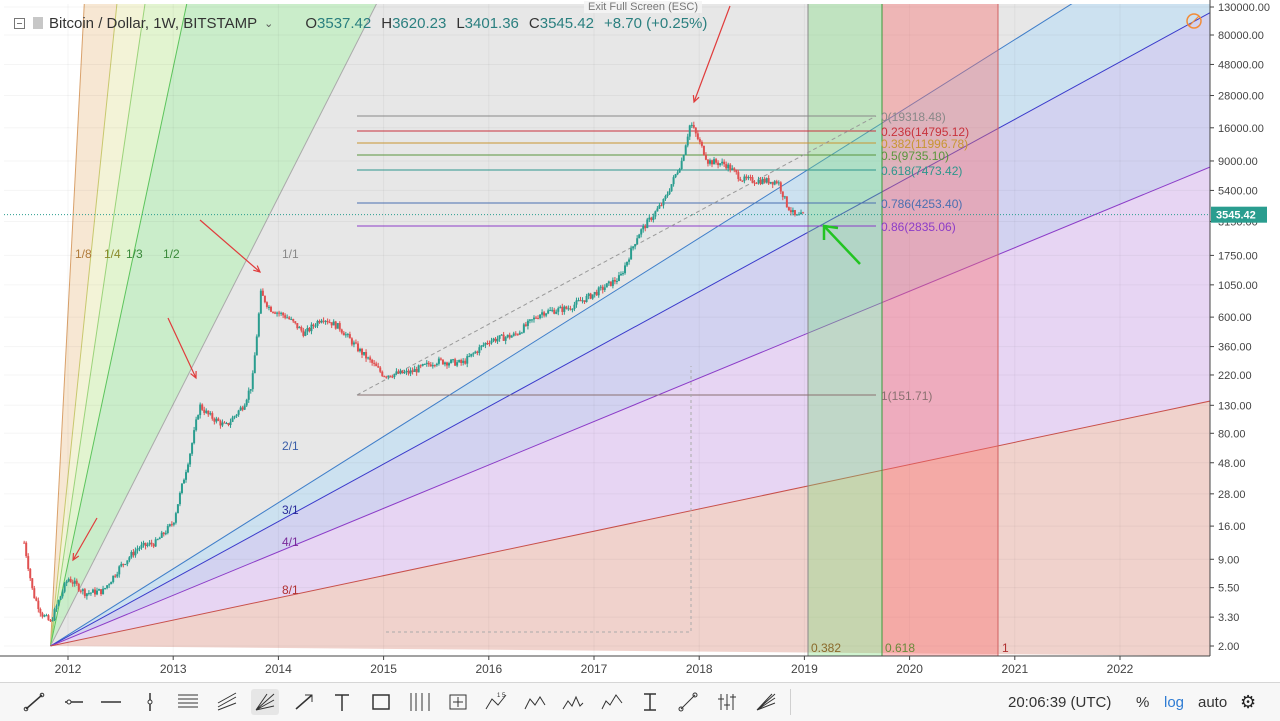 This screenshot has width=1280, height=721. Describe the element at coordinates (342, 702) in the screenshot. I see `text-icon` at that location.